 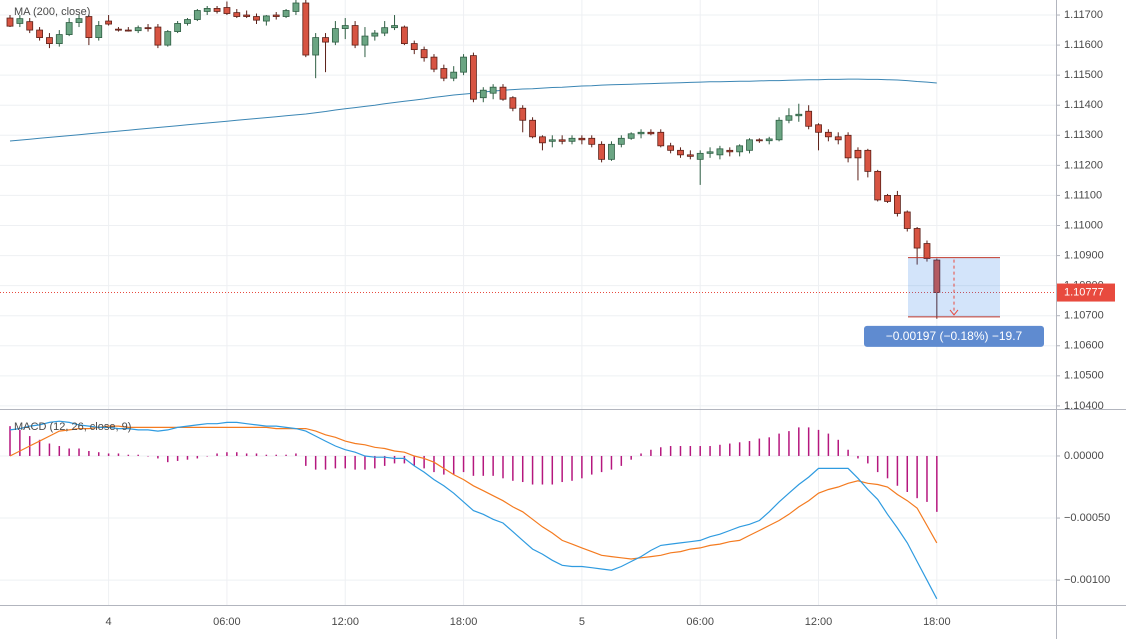 What do you see at coordinates (1083, 165) in the screenshot?
I see `y-tick-label: 1.11200` at bounding box center [1083, 165].